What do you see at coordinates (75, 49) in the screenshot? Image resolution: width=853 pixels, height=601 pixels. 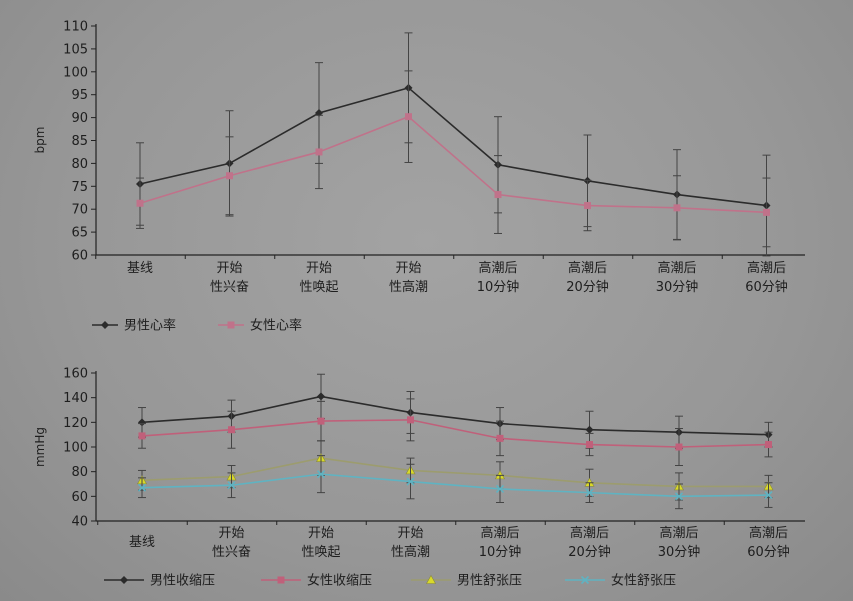 I see `y-tick-label: 105` at bounding box center [75, 49].